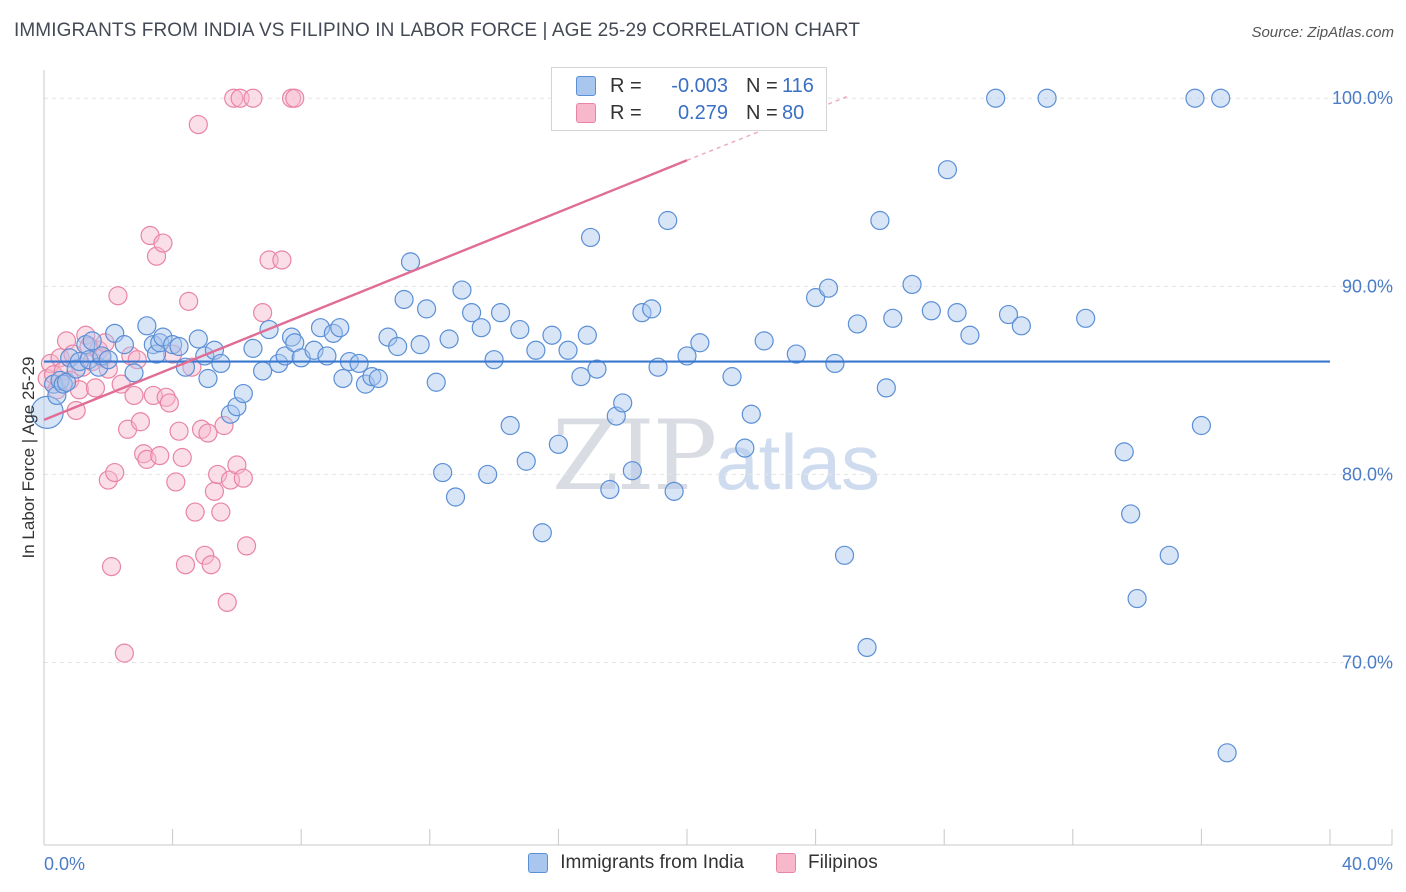 The width and height of the screenshot is (1406, 892). I want to click on legend-label-filipino: Filipinos, so click(843, 862).